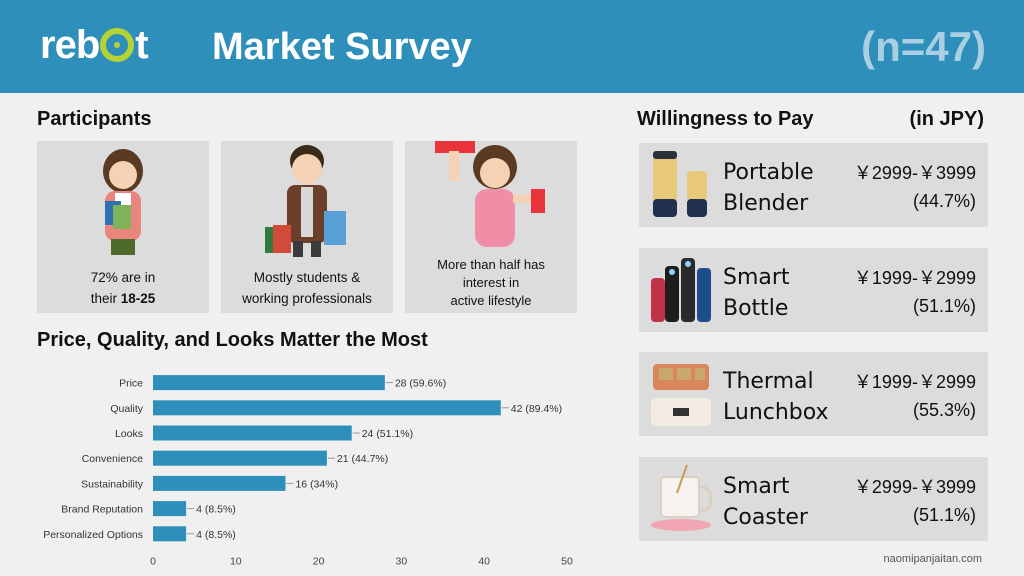  I want to click on data-label: 28 (59.6%), so click(420, 384).